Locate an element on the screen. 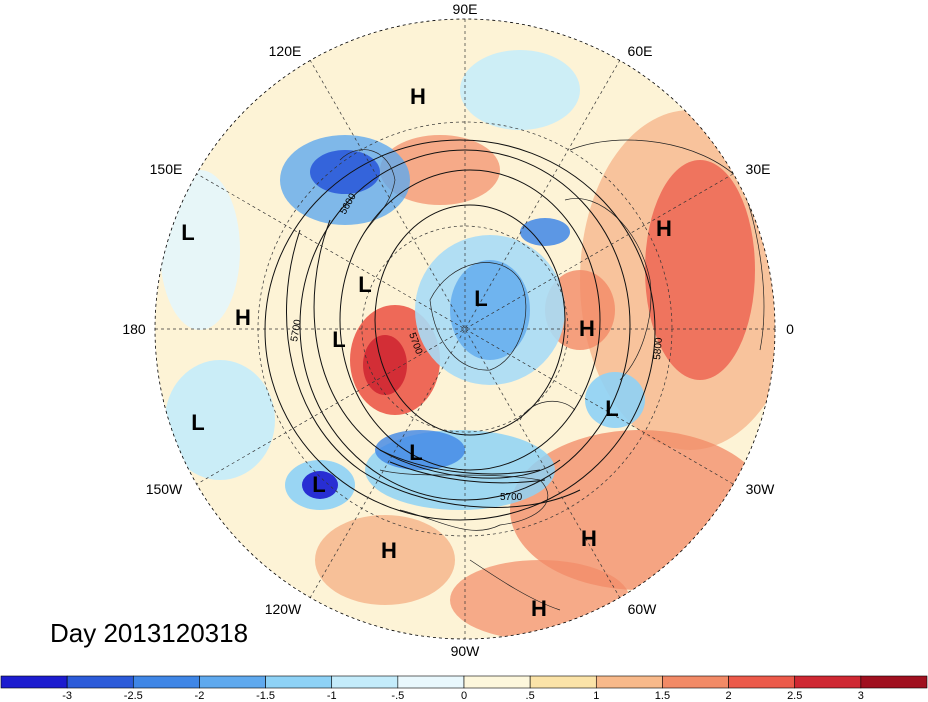  colorbar-tick-label: 3 is located at coordinates (861, 696).